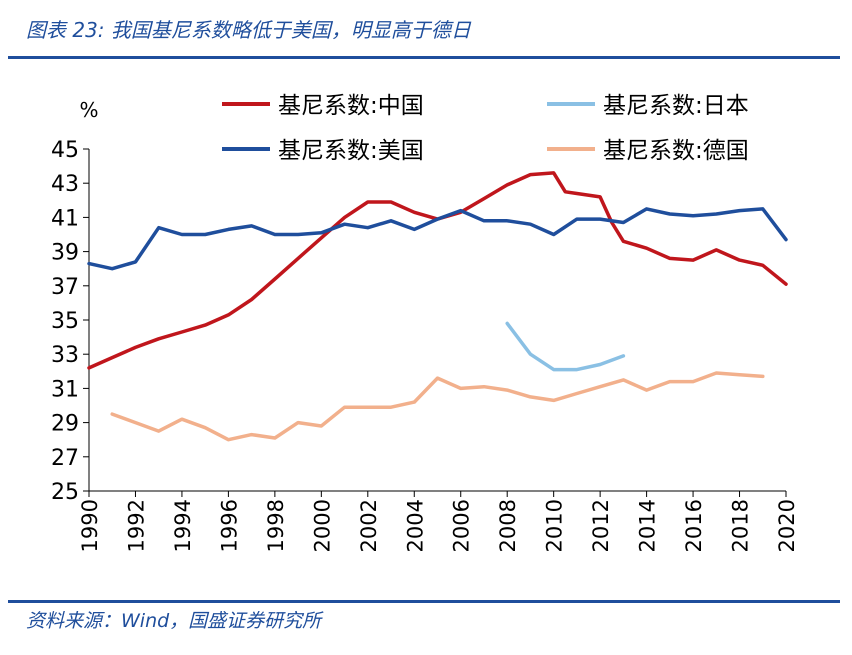 The width and height of the screenshot is (852, 655). I want to click on x-tick-label: 2018, so click(741, 525).